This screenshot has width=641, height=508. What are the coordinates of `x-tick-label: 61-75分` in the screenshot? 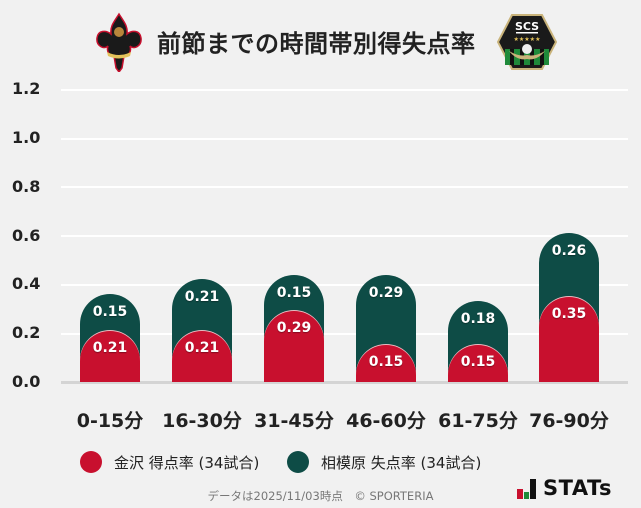 It's located at (478, 421).